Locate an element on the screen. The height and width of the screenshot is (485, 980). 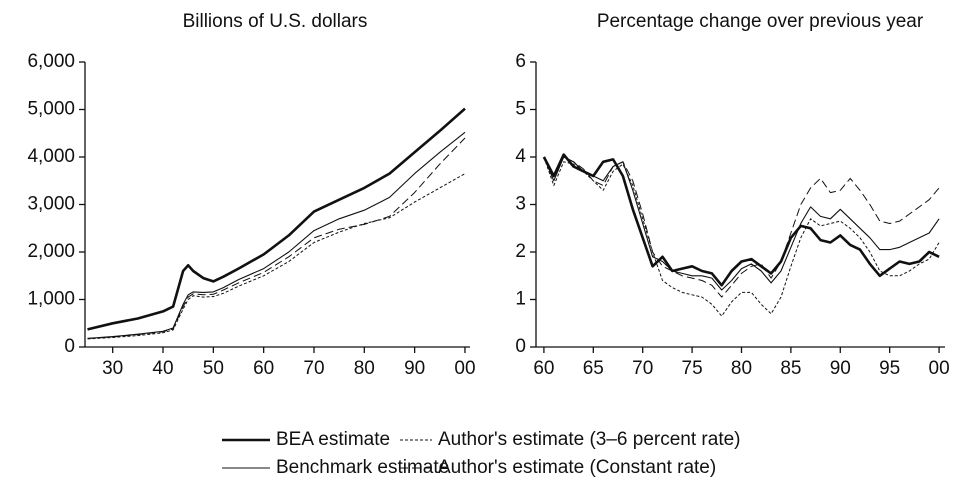
y-tick-label: 6 is located at coordinates (520, 61).